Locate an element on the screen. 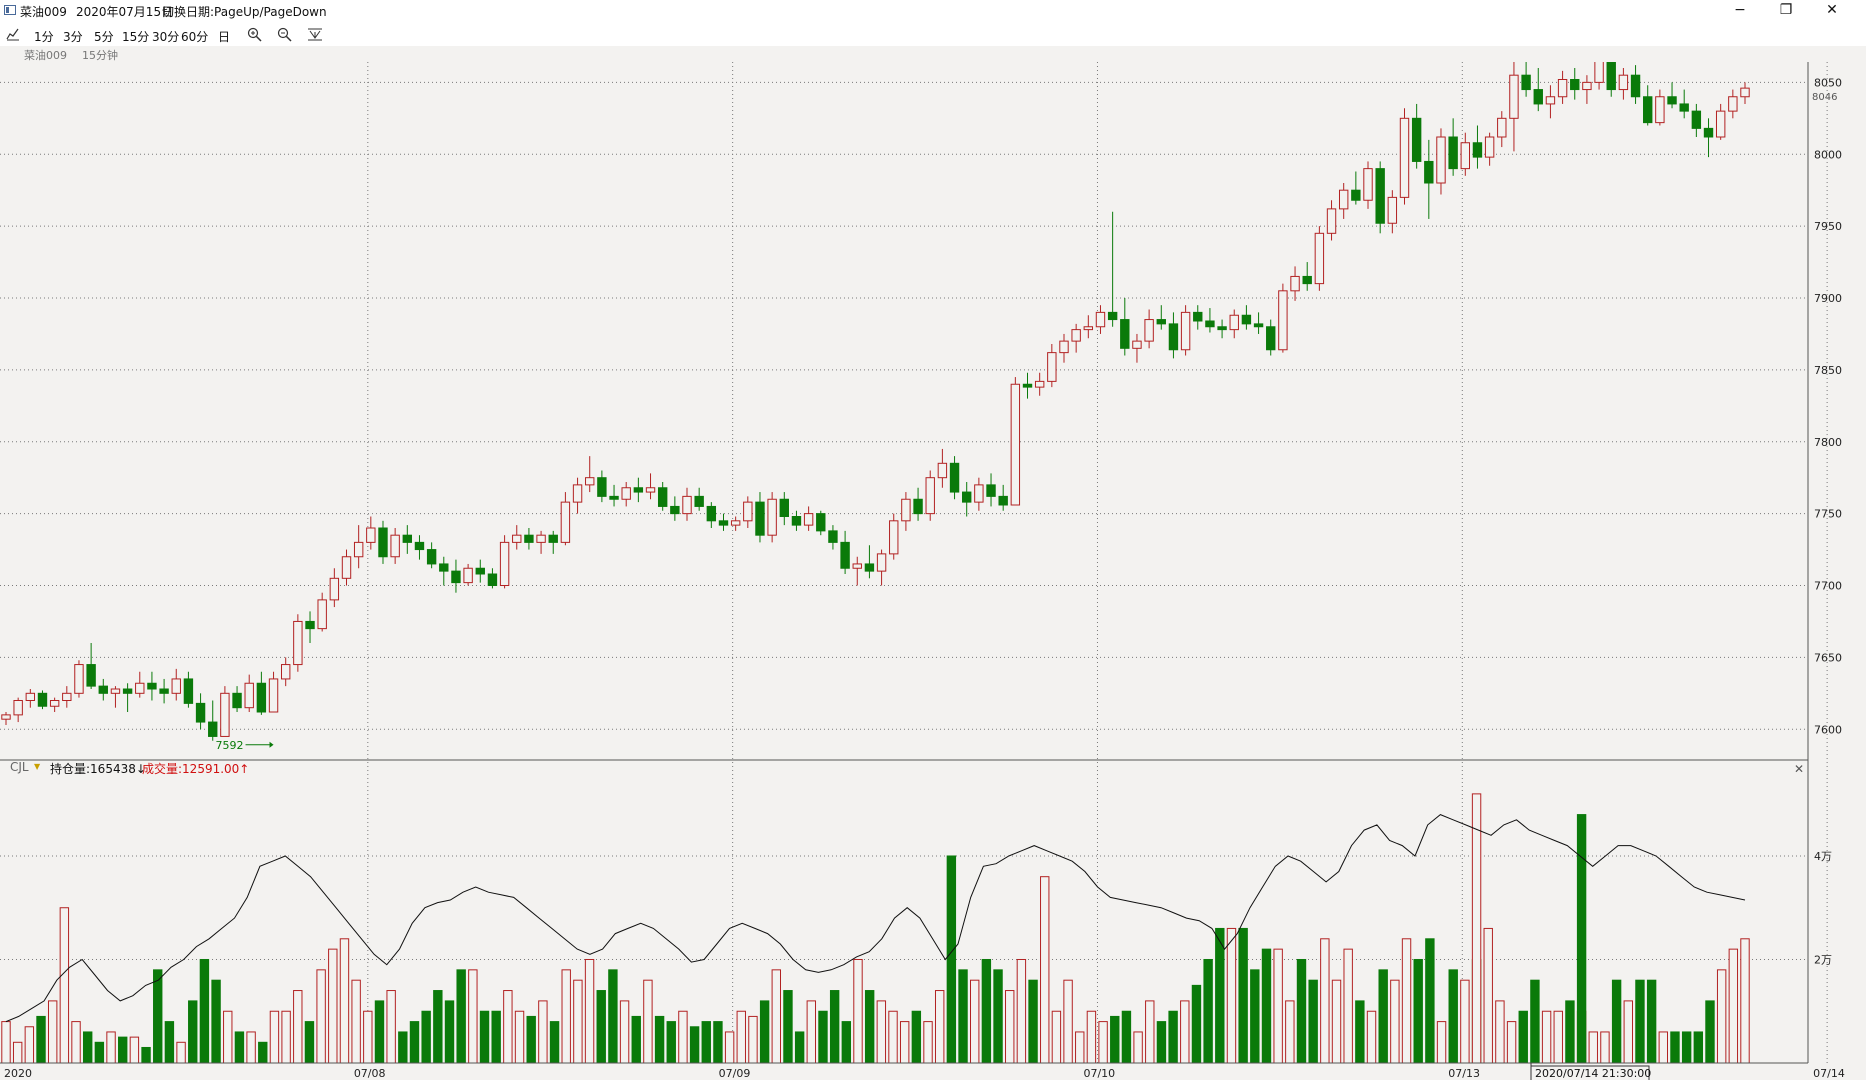  price-tick-label: 7700 is located at coordinates (1828, 586).